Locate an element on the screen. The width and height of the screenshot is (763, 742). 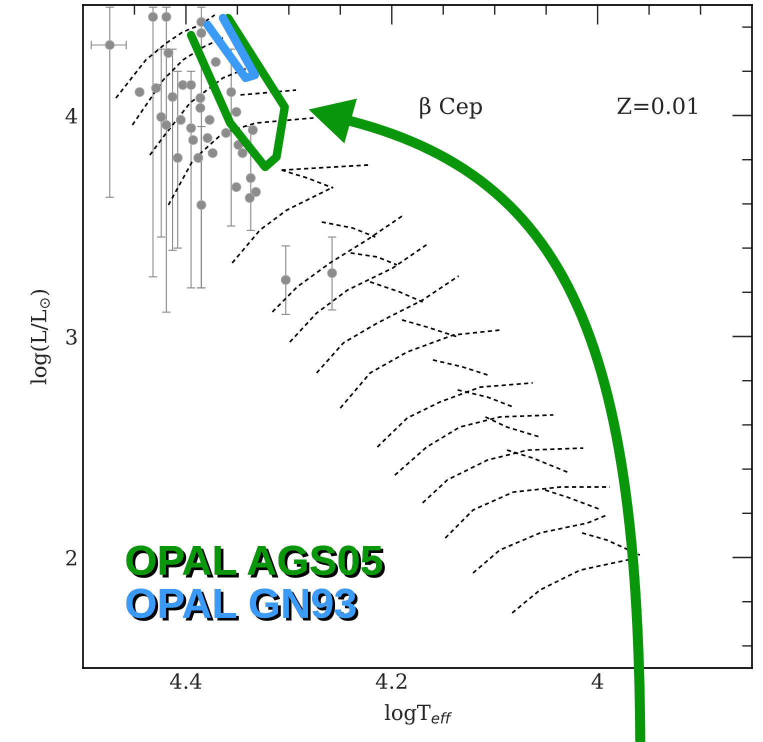
y-axis-title: log(L/L$_{⊙}$) is located at coordinates (40, 337).